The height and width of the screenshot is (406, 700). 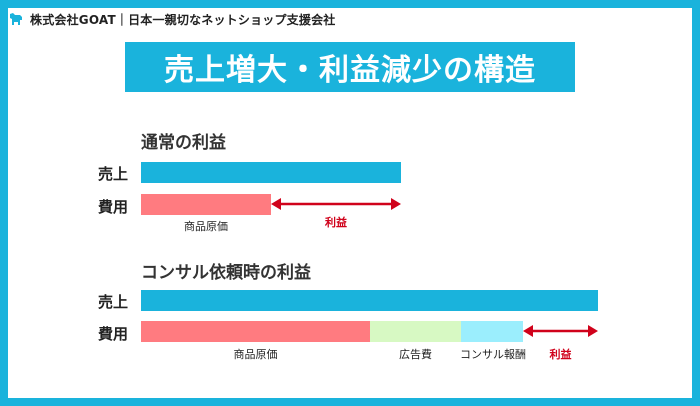 I want to click on consult-profit-arrow-icon, so click(x=560, y=331).